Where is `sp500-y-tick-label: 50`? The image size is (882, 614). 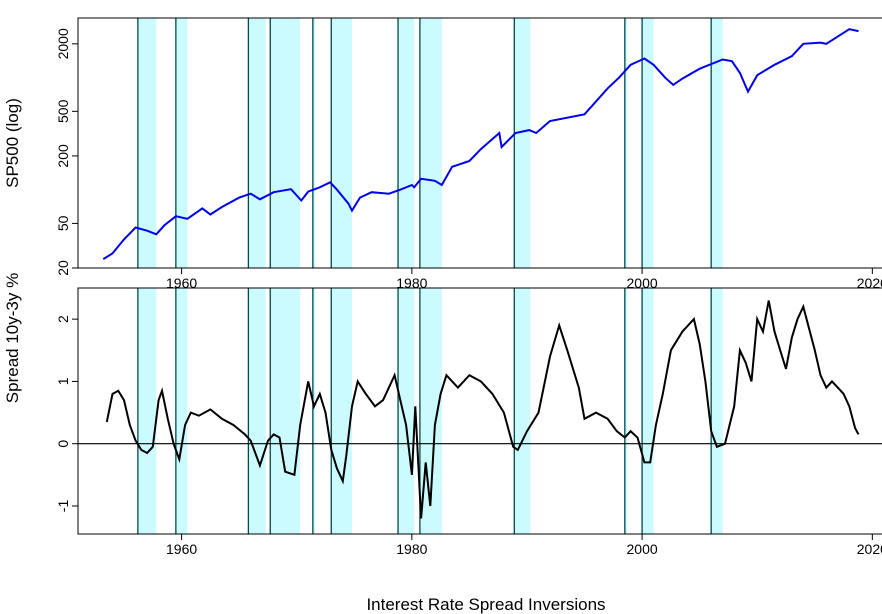
sp500-y-tick-label: 50 is located at coordinates (63, 223).